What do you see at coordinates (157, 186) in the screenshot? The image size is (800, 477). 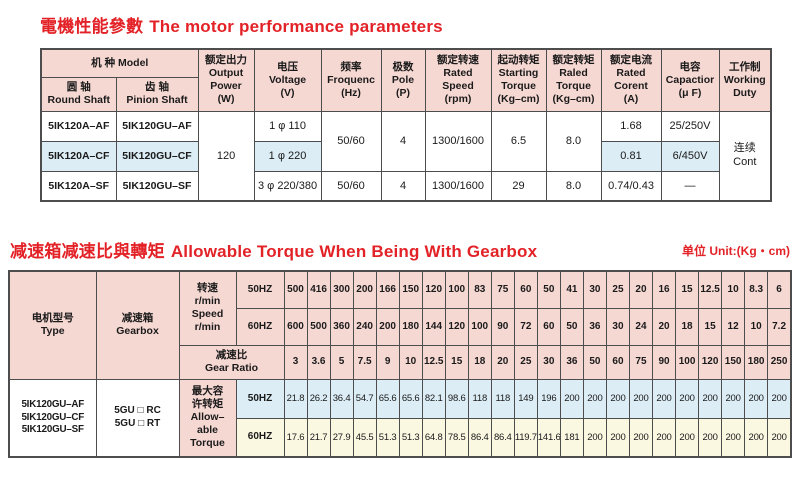 I see `pinion-shaft-model: 5IK120GU–SF` at bounding box center [157, 186].